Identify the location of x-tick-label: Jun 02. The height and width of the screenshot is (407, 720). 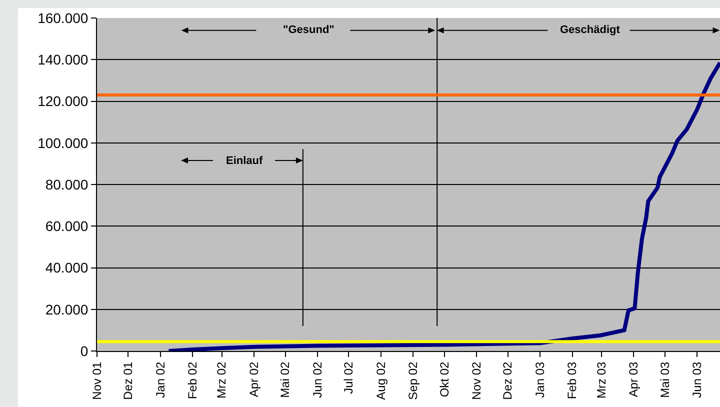
(317, 379).